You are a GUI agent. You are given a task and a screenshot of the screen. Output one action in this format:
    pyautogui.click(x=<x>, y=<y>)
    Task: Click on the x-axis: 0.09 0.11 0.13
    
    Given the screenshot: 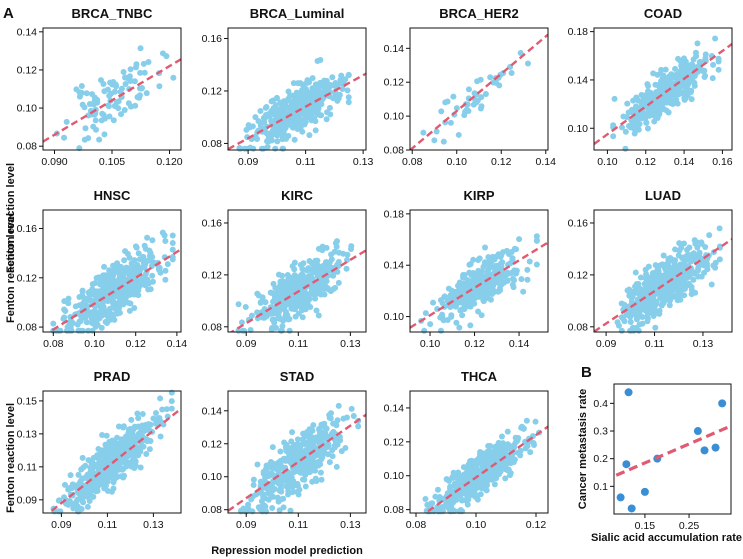 What is the action you would take?
    pyautogui.click(x=298, y=522)
    